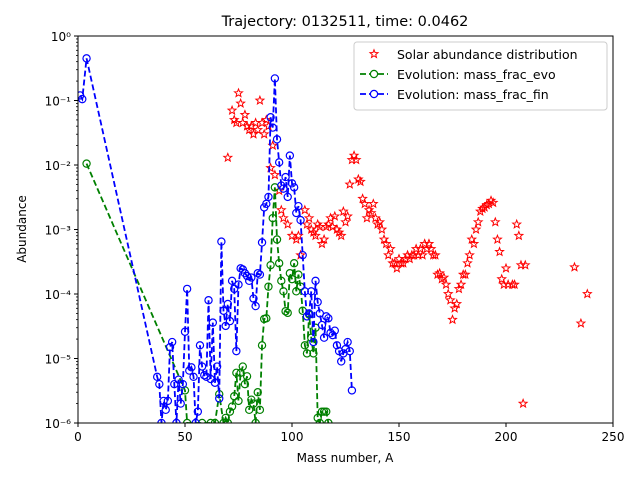 The height and width of the screenshot is (480, 640). What do you see at coordinates (613, 437) in the screenshot?
I see `x-tick-label: 250` at bounding box center [613, 437].